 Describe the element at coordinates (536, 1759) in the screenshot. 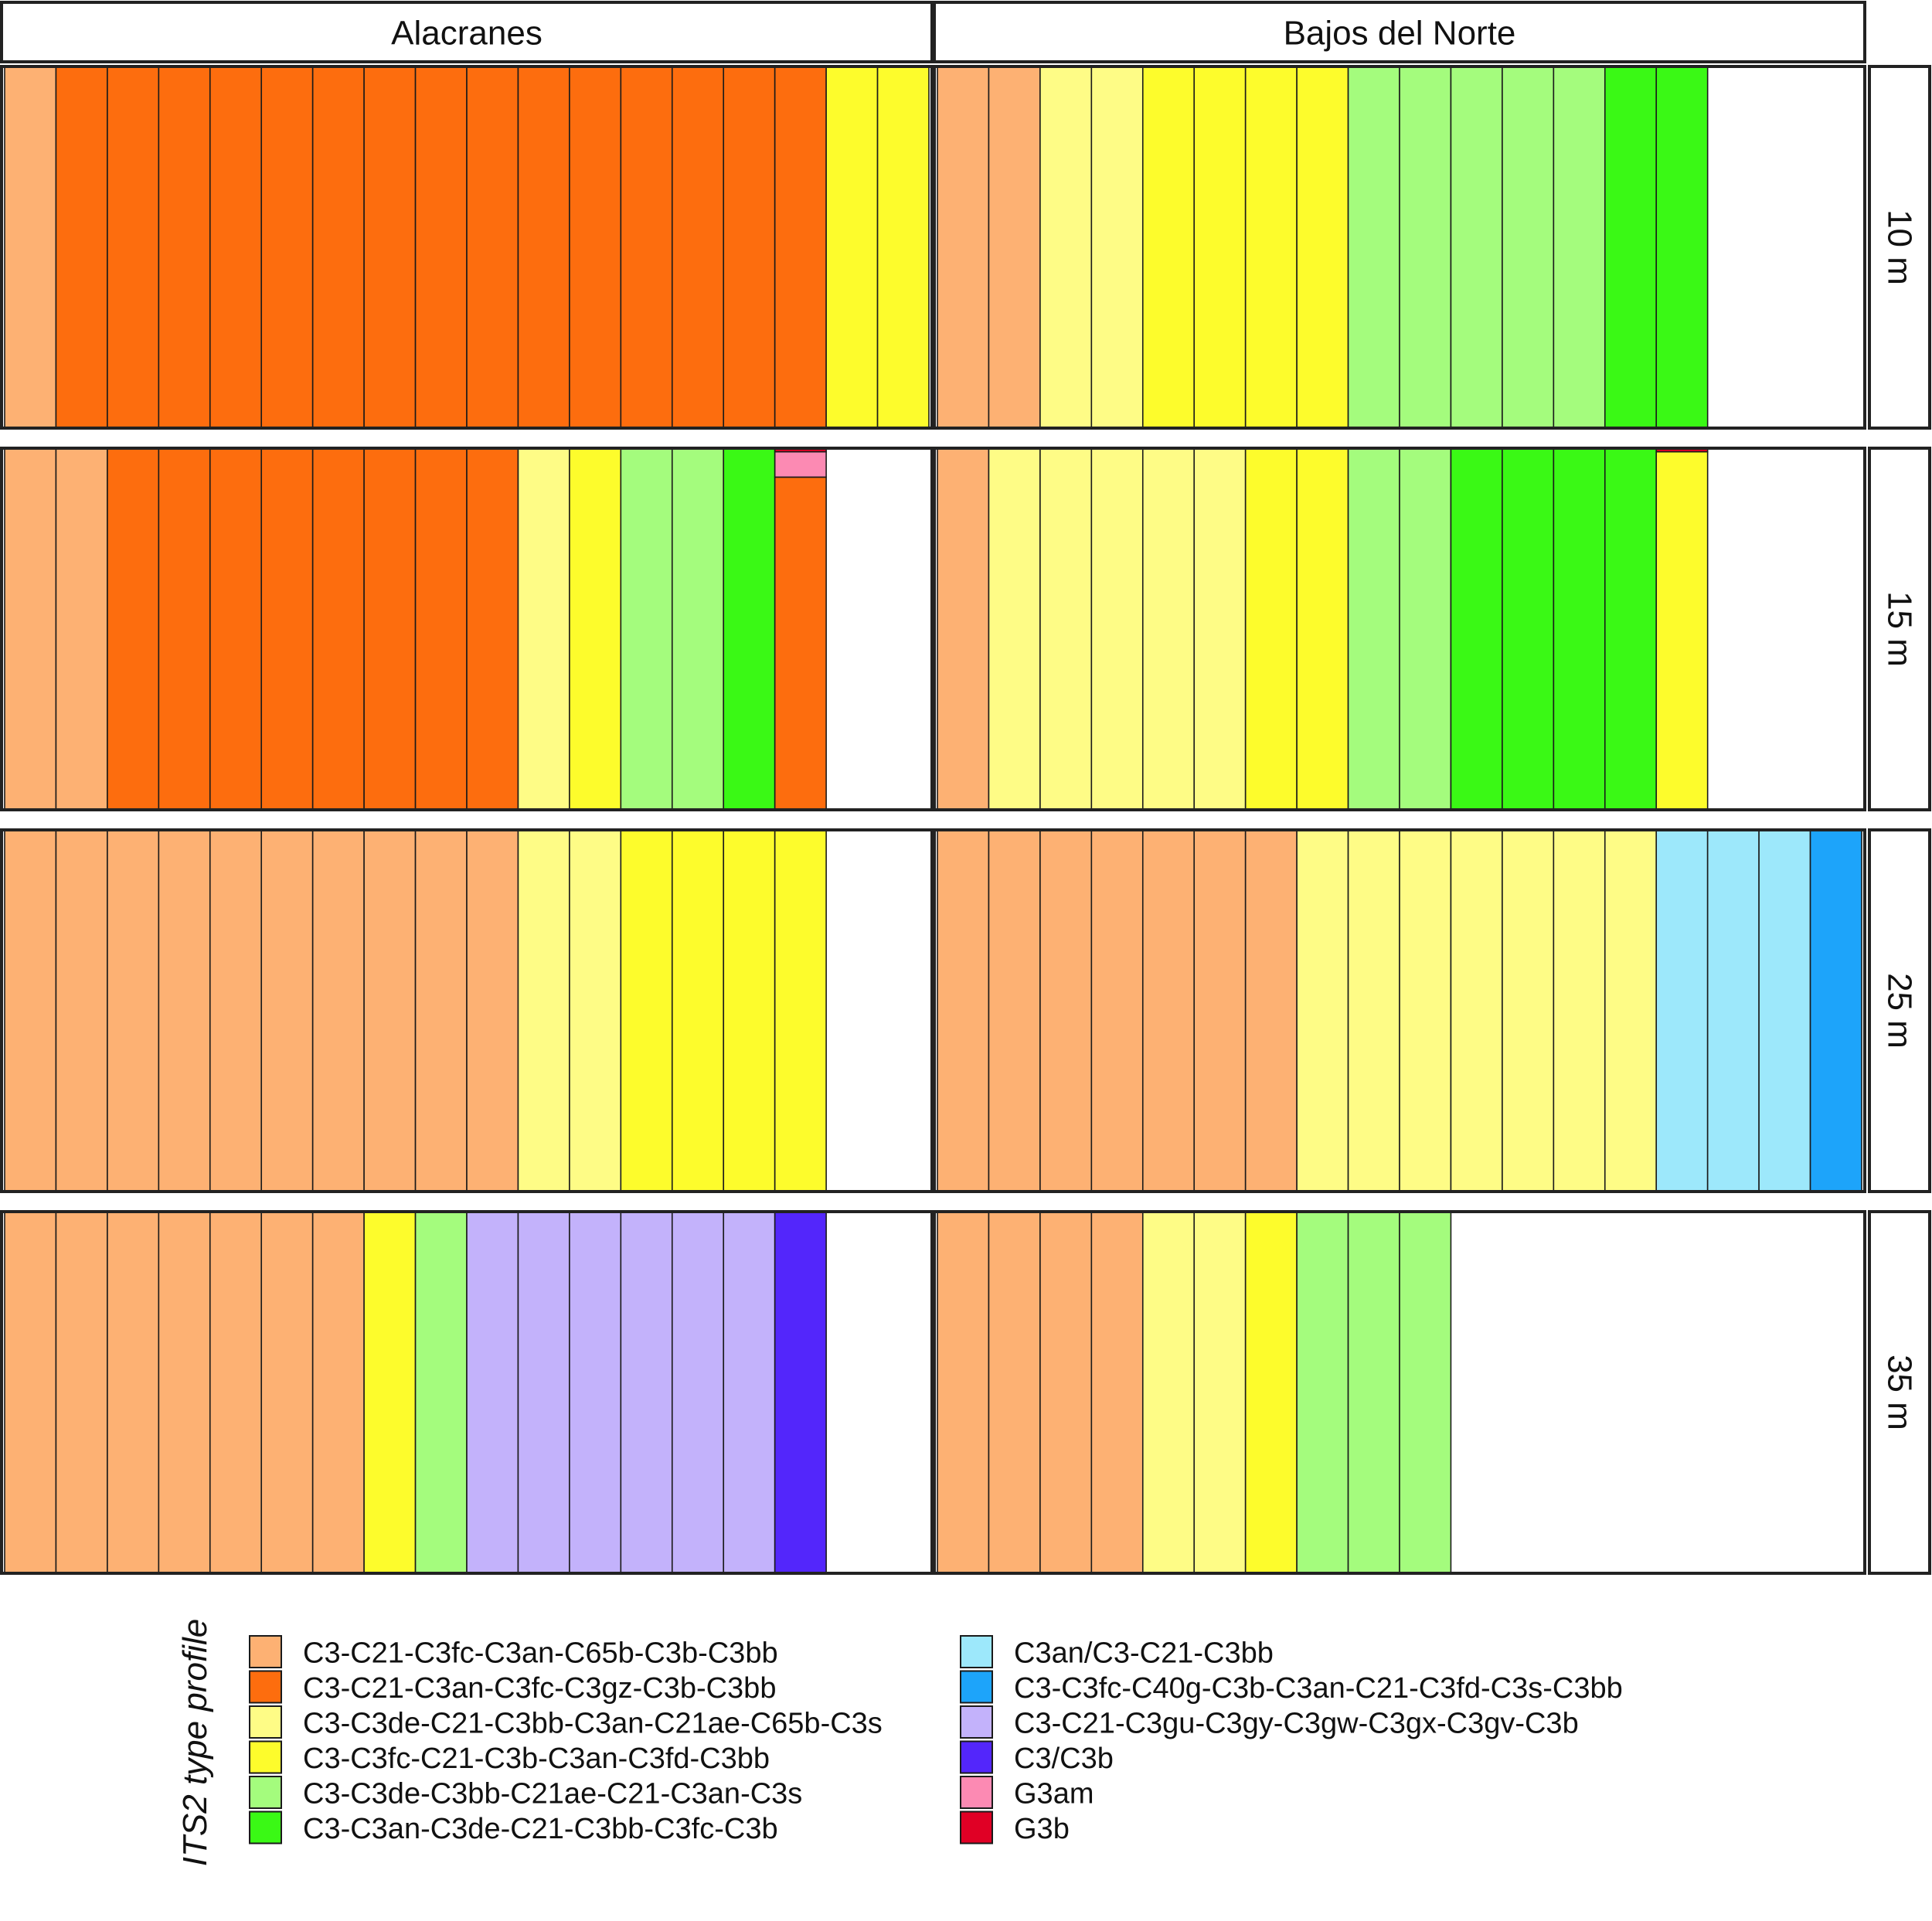

I see `legend-label: C3-C3fc-C21-C3b-C3an-C3fd-C3bb` at that location.